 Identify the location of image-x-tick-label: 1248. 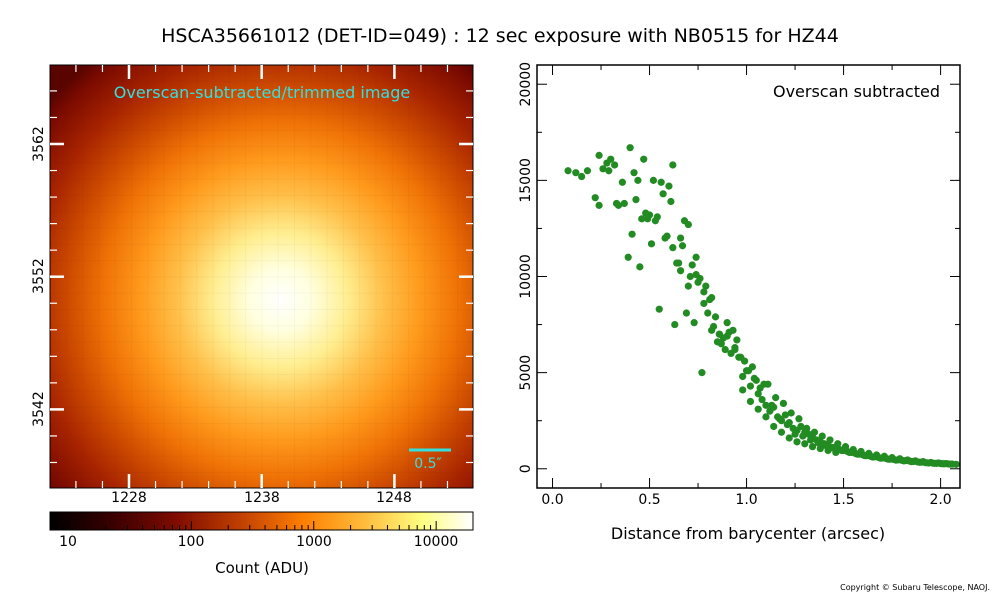
(394, 498).